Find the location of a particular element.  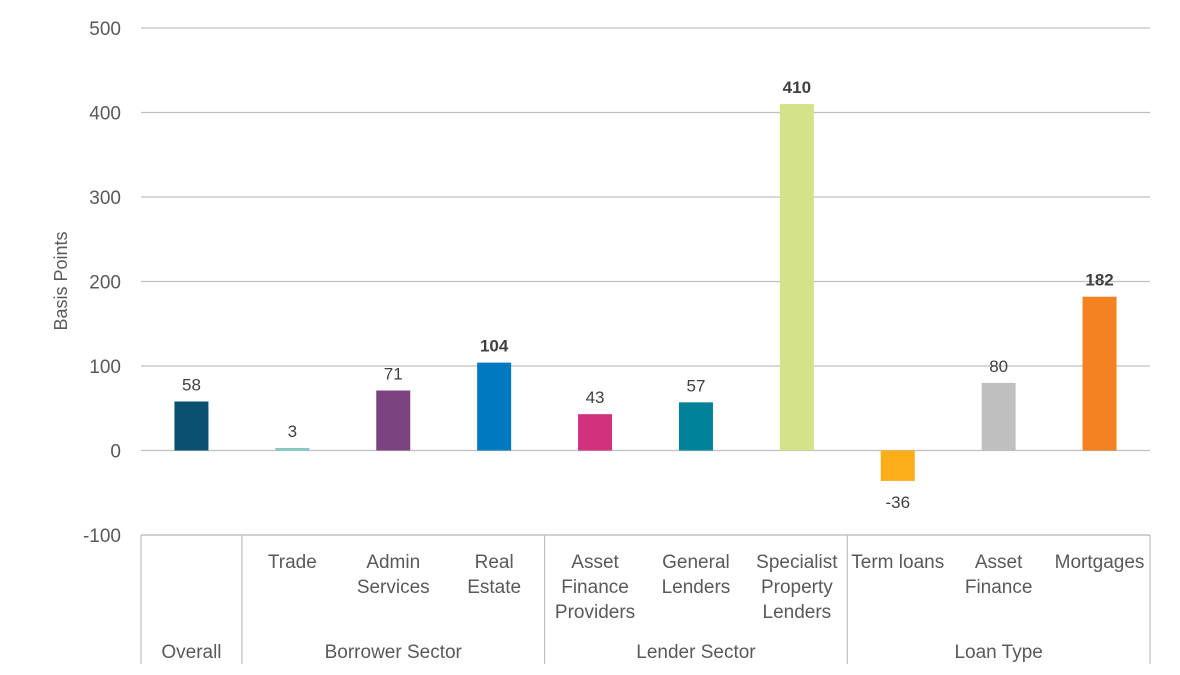

data-label: 3 is located at coordinates (292, 431).